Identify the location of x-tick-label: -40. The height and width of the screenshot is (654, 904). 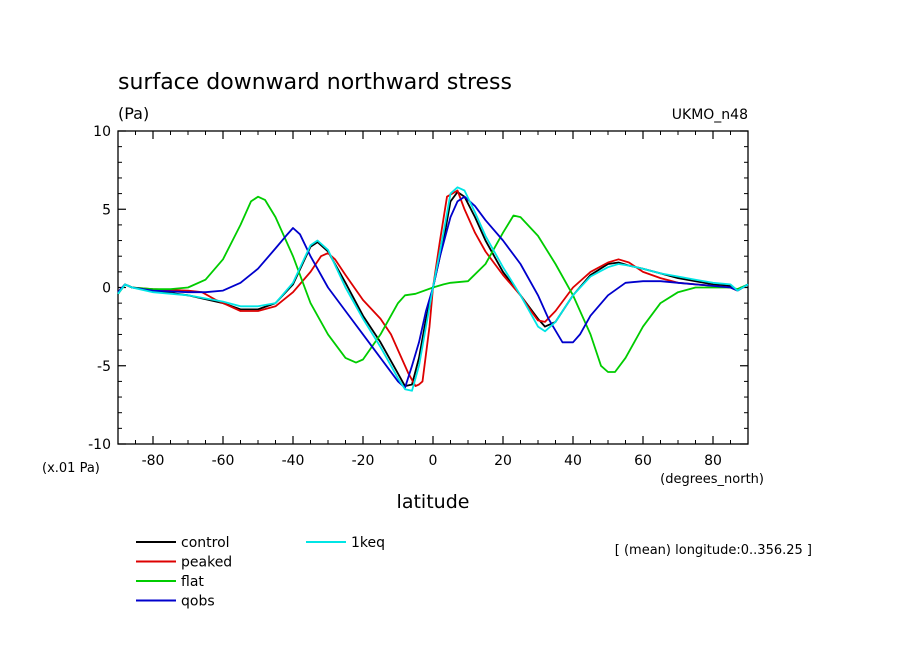
(293, 461).